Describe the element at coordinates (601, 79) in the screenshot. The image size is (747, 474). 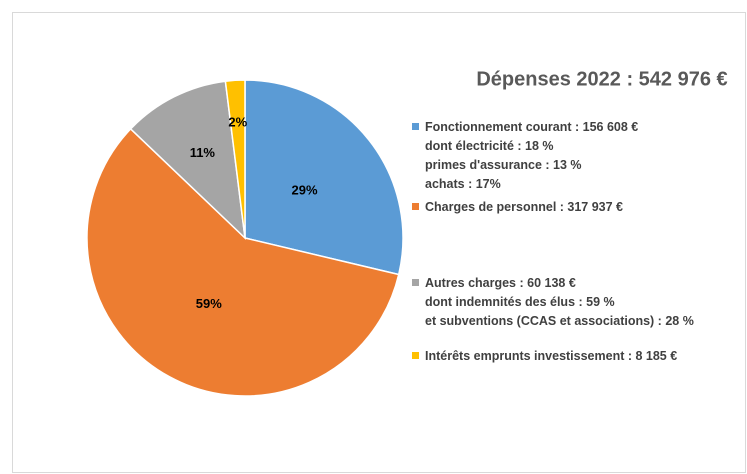
I see `chart-title: Dépenses 2022 : 542 976 €` at that location.